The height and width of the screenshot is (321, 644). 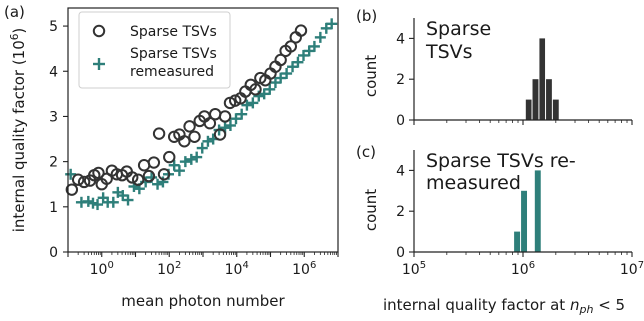 I want to click on x-tick-label: 10⁷, so click(x=632, y=269).